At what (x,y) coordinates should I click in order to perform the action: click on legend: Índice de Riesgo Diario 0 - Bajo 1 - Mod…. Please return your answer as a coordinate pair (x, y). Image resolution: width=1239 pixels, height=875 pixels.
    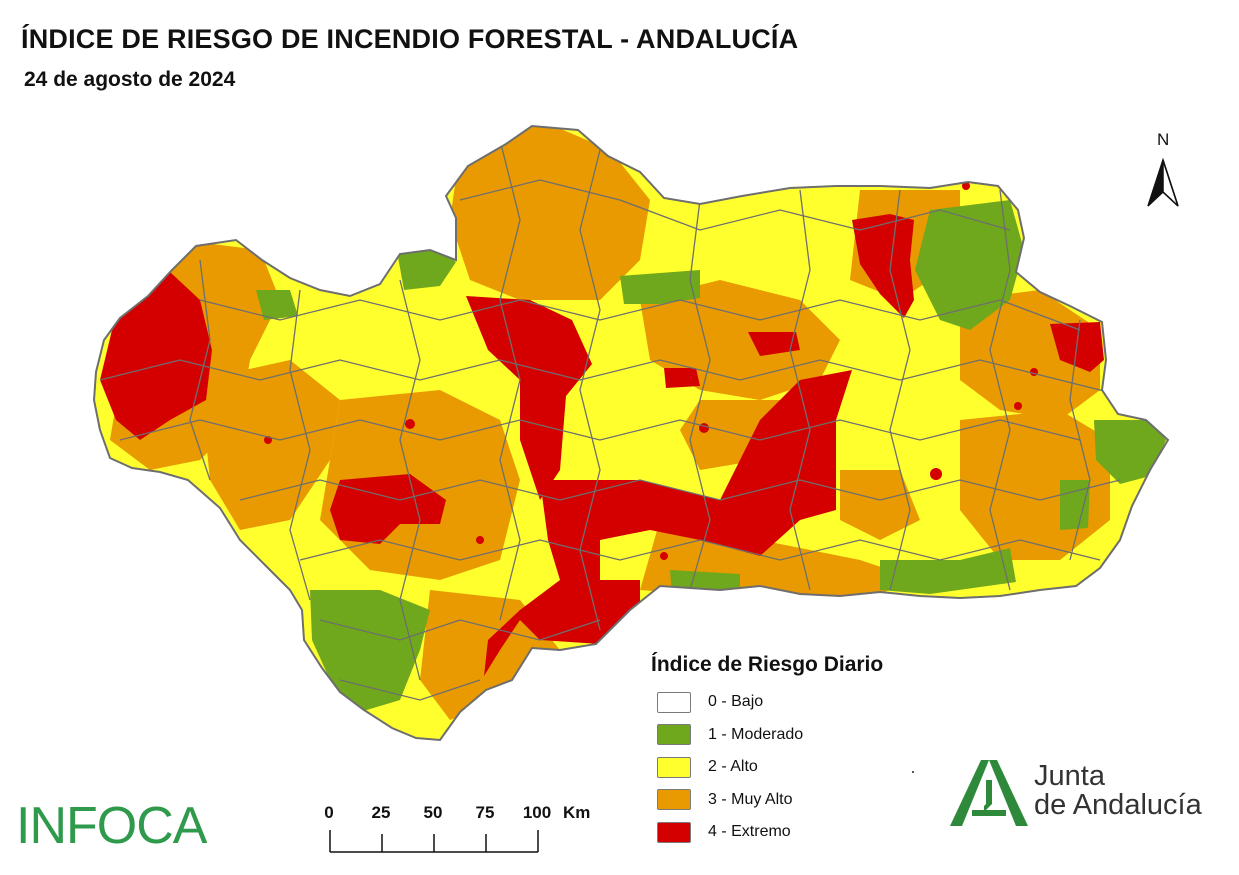
    Looking at the image, I should click on (801, 753).